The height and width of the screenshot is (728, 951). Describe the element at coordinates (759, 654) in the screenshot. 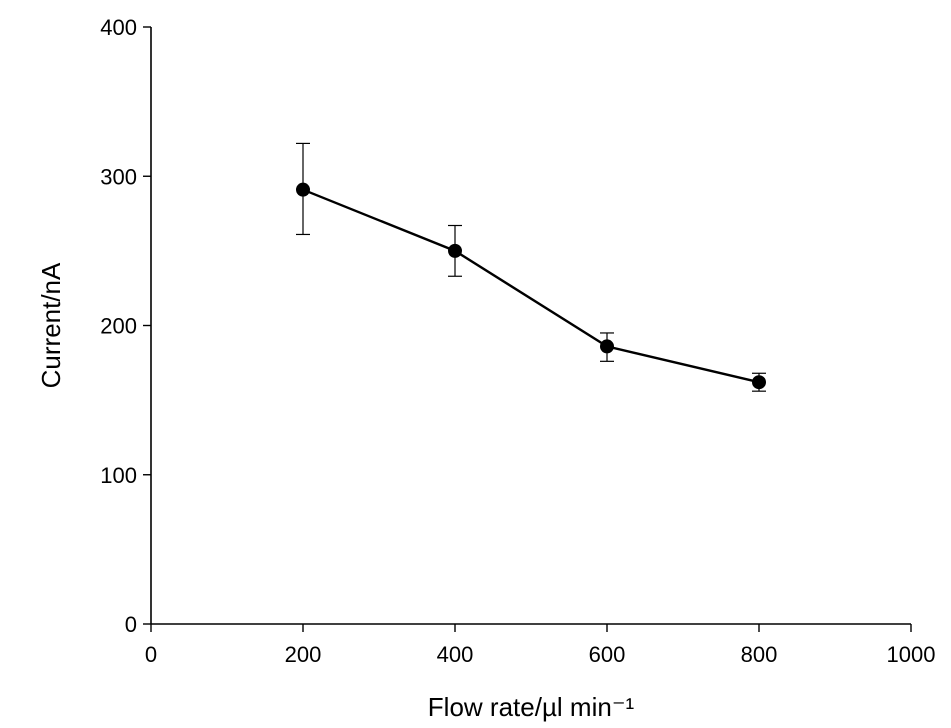

I see `x-tick-label-4: 800` at that location.